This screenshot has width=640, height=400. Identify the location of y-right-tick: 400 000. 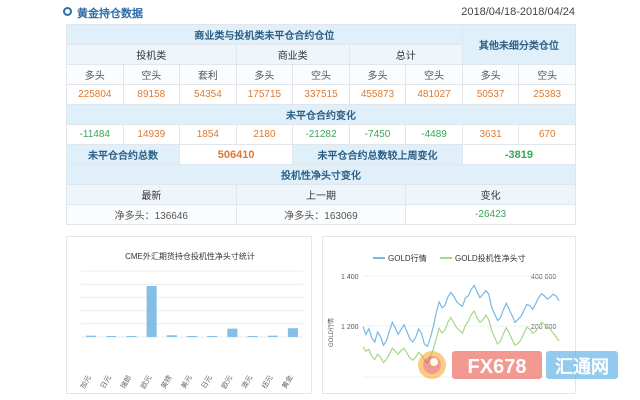
(543, 277).